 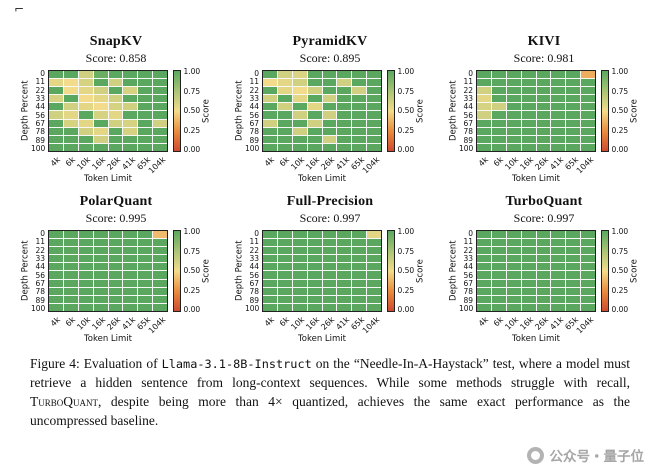 What do you see at coordinates (468, 132) in the screenshot?
I see `y-tick: 78` at bounding box center [468, 132].